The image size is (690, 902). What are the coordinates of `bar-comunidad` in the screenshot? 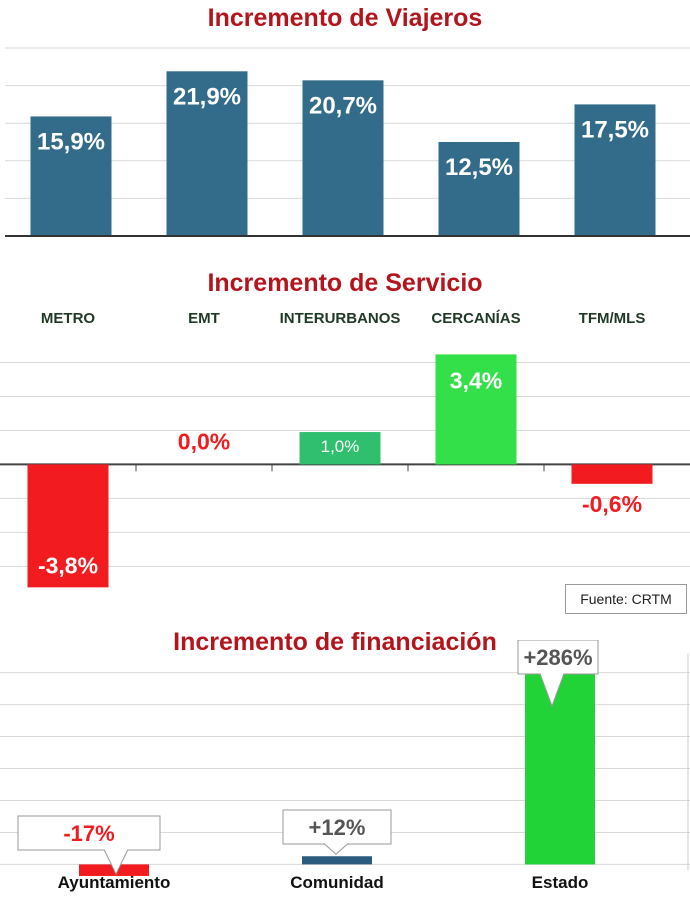 It's located at (337, 860).